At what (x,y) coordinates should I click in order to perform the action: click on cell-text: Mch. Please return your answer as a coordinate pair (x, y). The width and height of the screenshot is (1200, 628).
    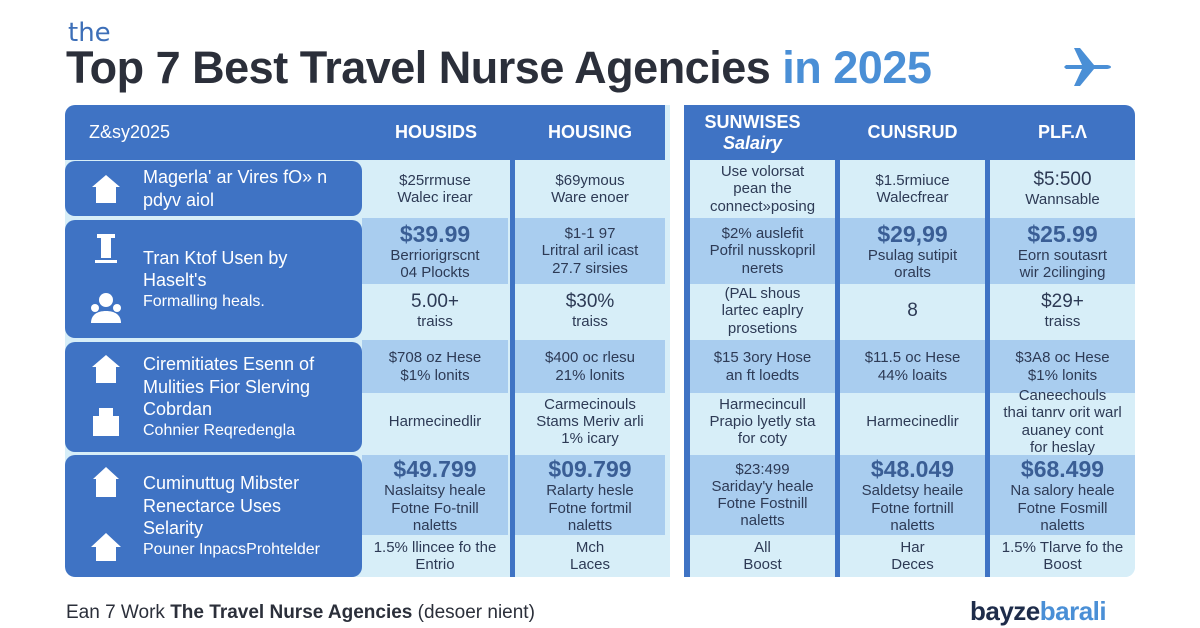
    Looking at the image, I should click on (590, 547).